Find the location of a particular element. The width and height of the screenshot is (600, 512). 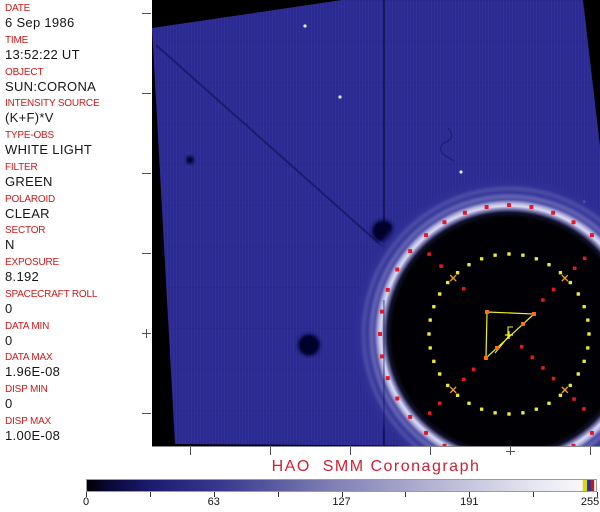

metadata-value: SUN:CORONA is located at coordinates (51, 86).